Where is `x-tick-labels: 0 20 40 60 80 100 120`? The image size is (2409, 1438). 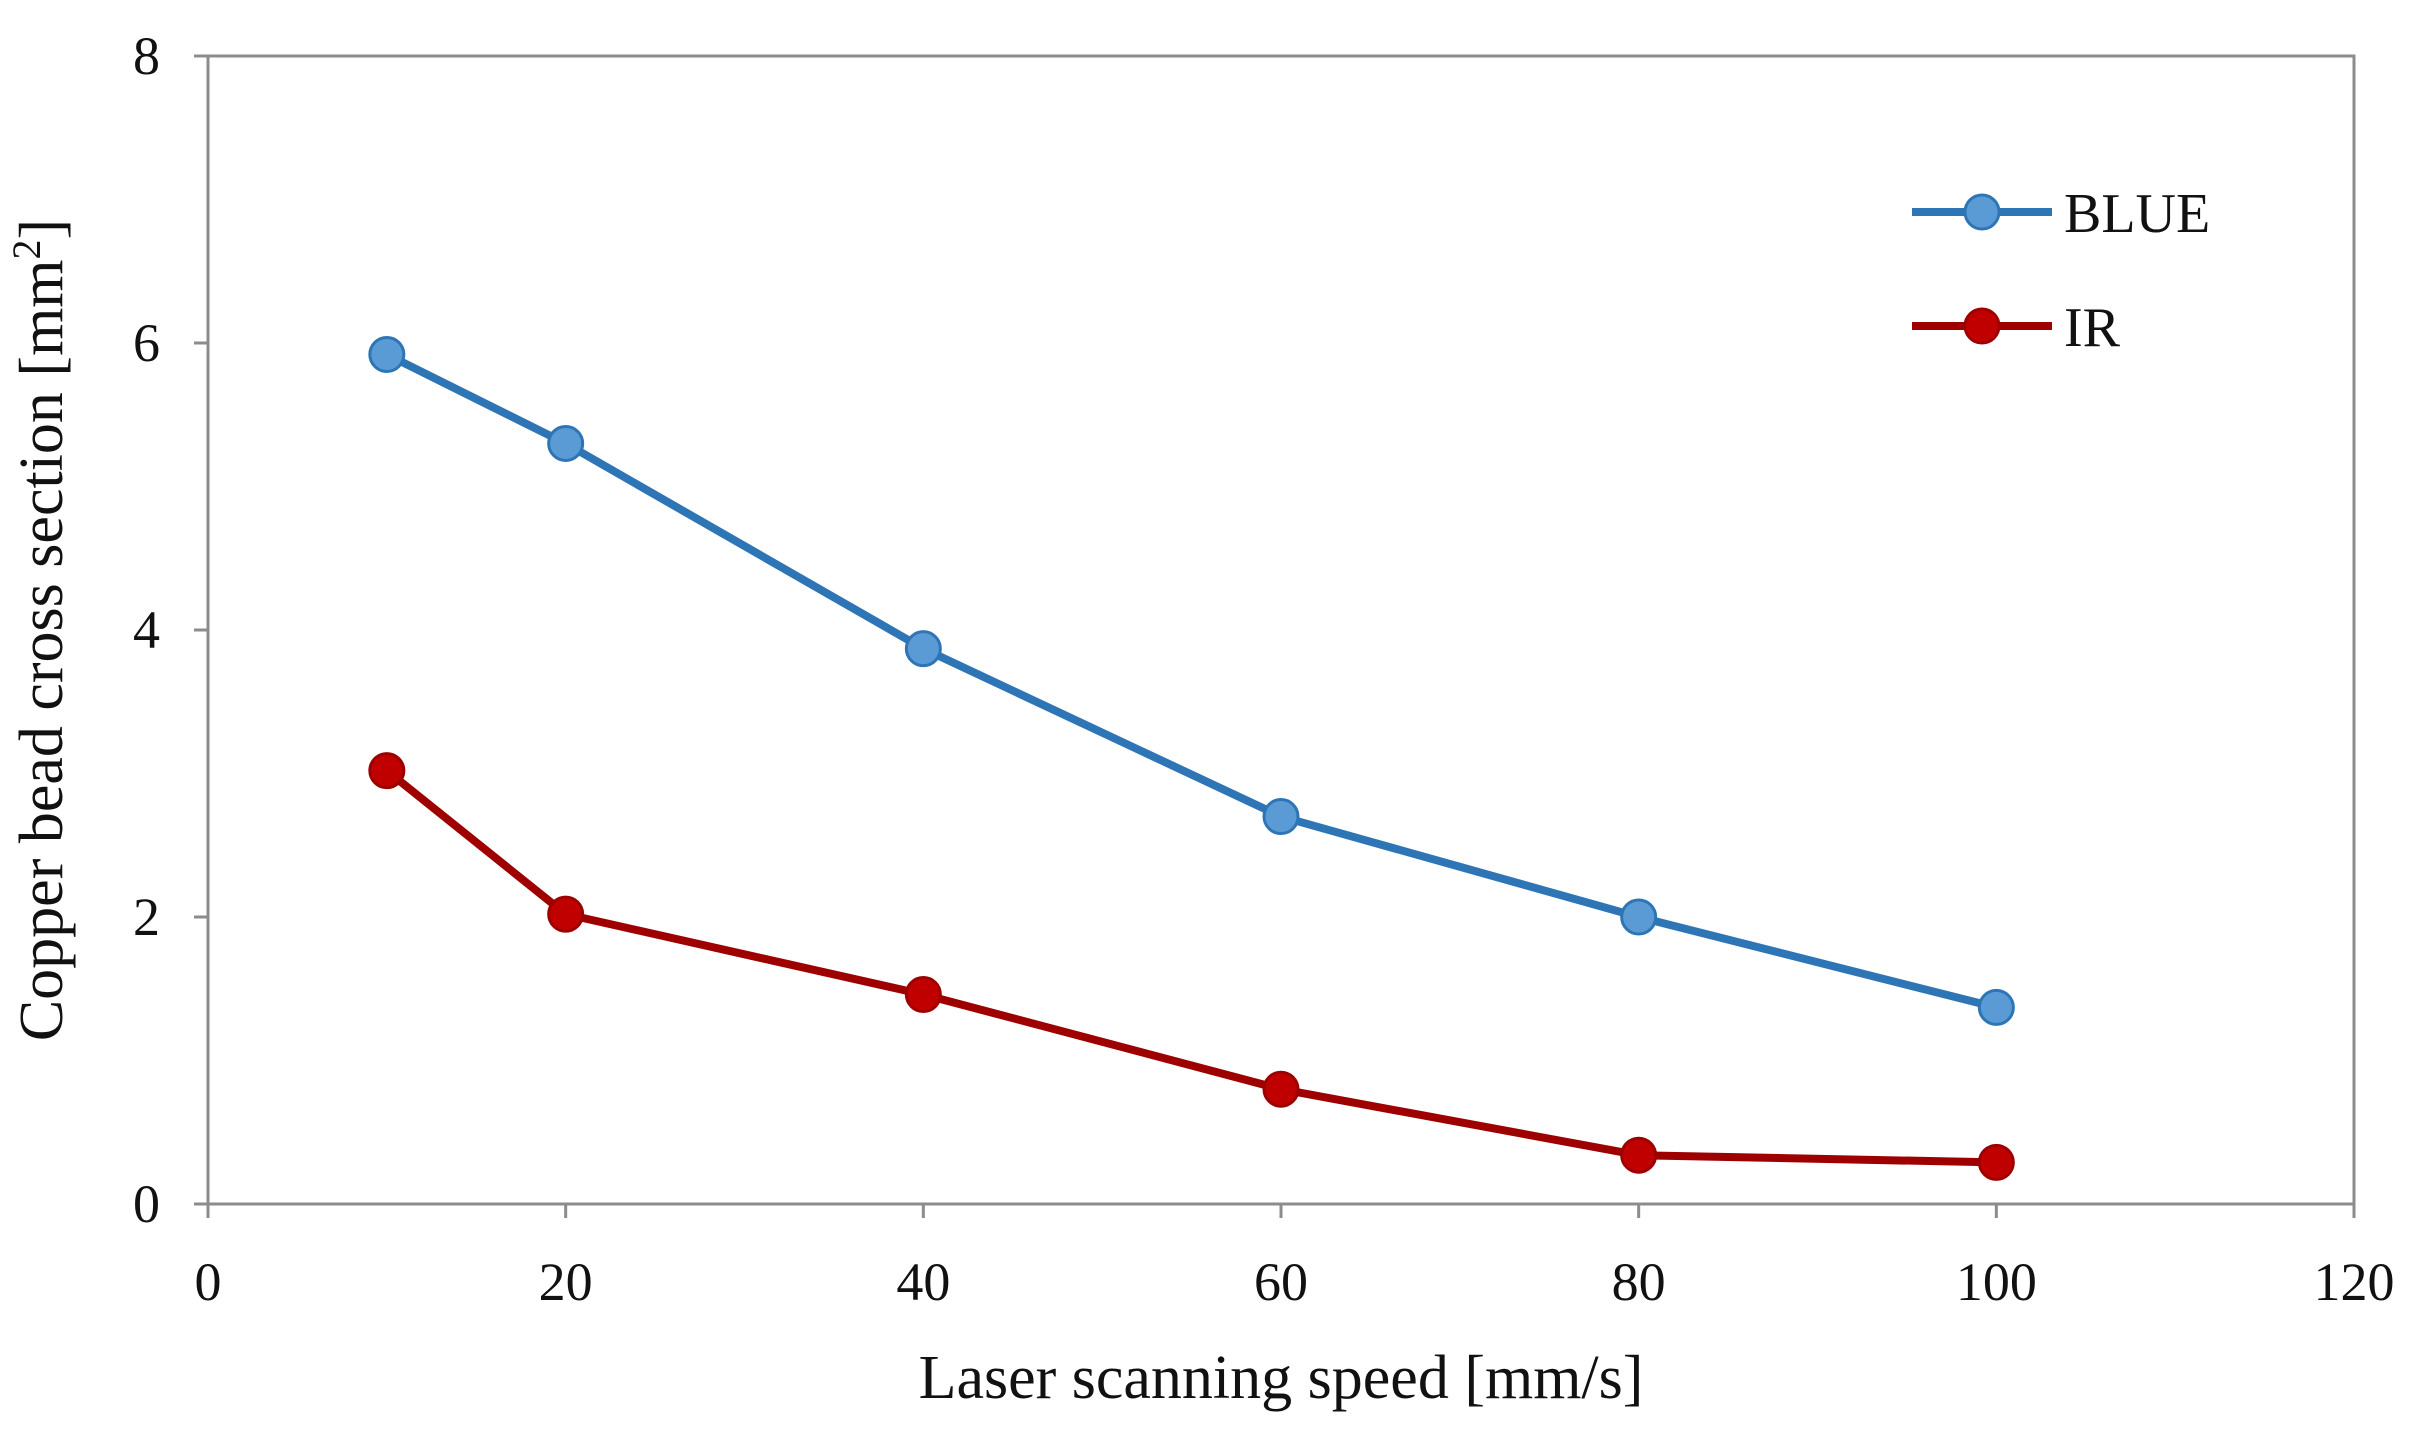
x-tick-labels: 0 20 40 60 80 100 120 is located at coordinates (1295, 1282).